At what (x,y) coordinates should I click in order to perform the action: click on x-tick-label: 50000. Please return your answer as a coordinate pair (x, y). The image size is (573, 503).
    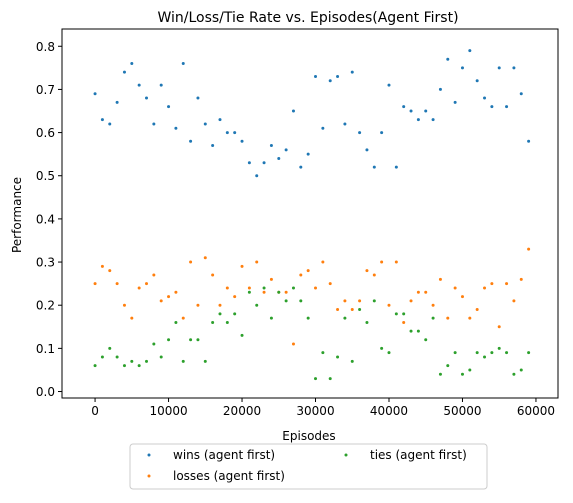
    Looking at the image, I should click on (462, 411).